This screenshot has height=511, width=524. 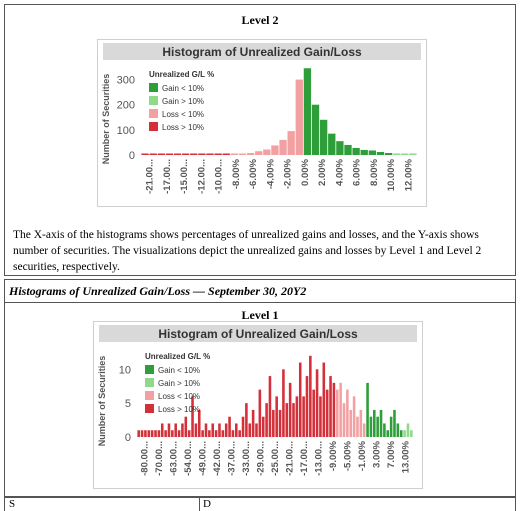 I want to click on x-tick-label: -4.00%, so click(x=270, y=173).